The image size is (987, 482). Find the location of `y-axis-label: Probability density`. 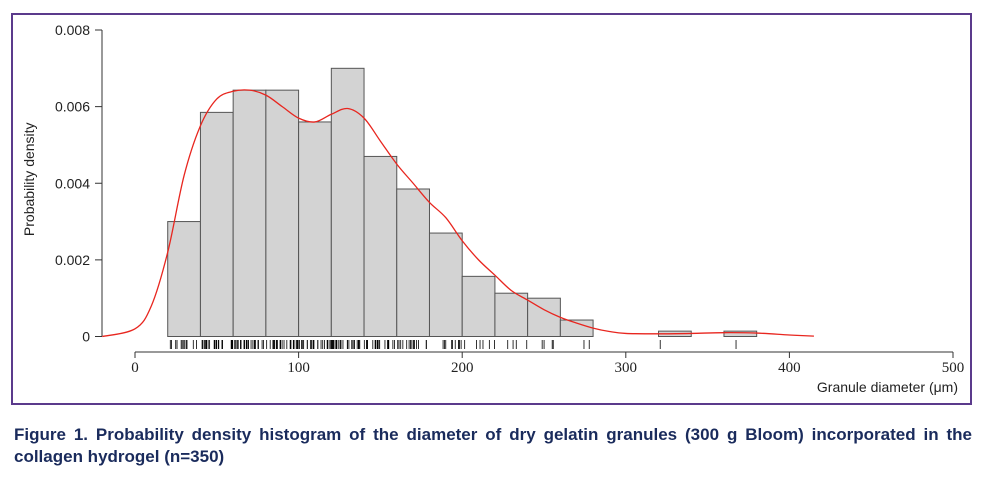

y-axis-label: Probability density is located at coordinates (29, 179).